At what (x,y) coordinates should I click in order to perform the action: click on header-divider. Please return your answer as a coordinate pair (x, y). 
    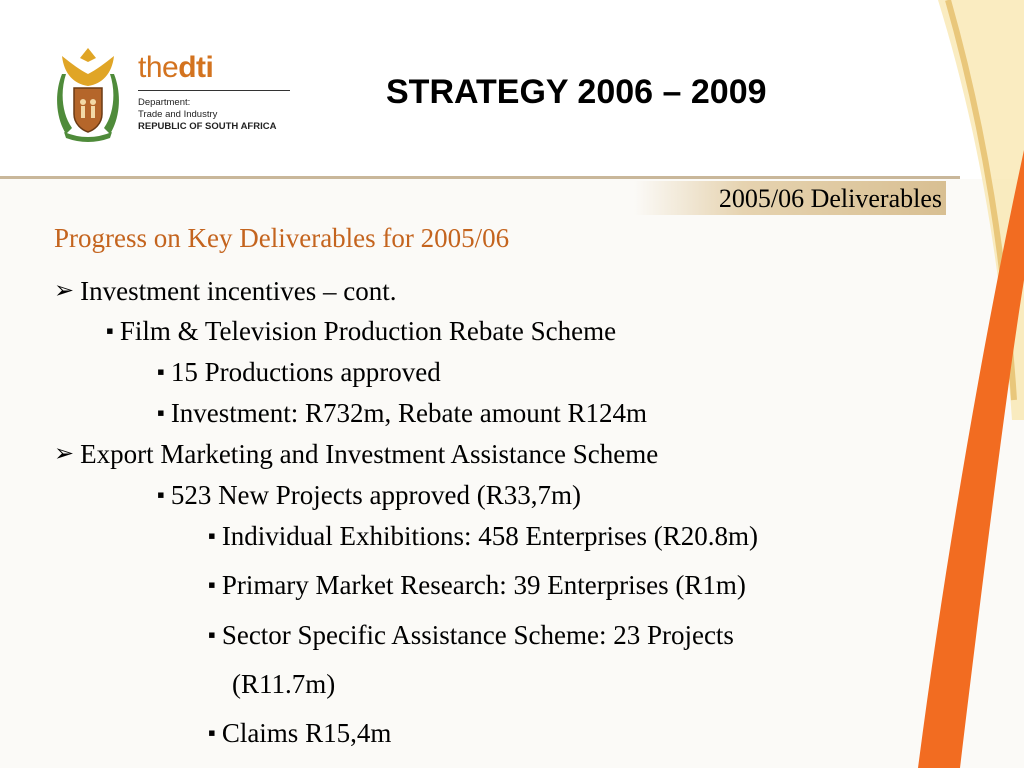
    Looking at the image, I should click on (480, 177).